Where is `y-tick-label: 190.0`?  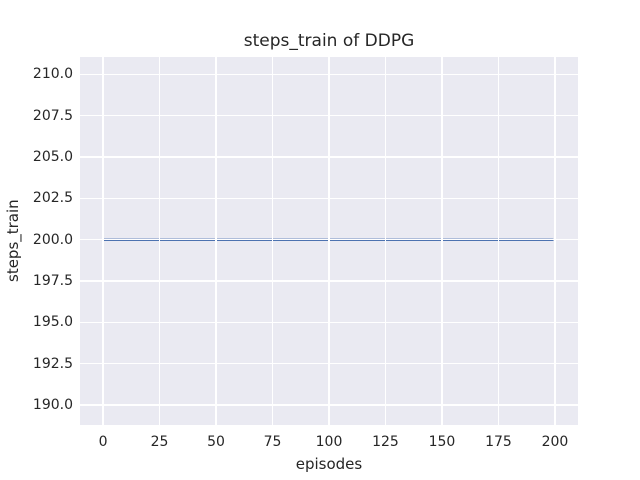
y-tick-label: 190.0 is located at coordinates (52, 405).